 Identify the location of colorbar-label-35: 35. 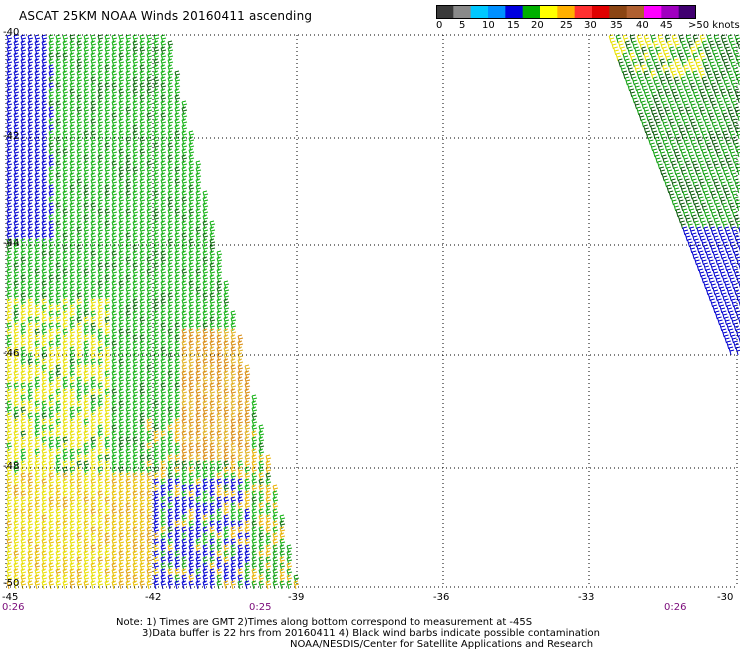
(616, 25).